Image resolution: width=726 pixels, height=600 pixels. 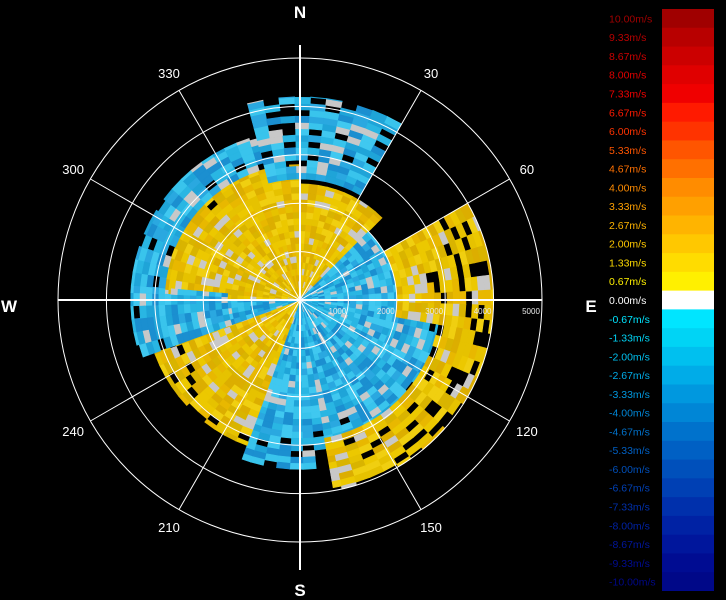 I want to click on compass-west: W, so click(x=9, y=306).